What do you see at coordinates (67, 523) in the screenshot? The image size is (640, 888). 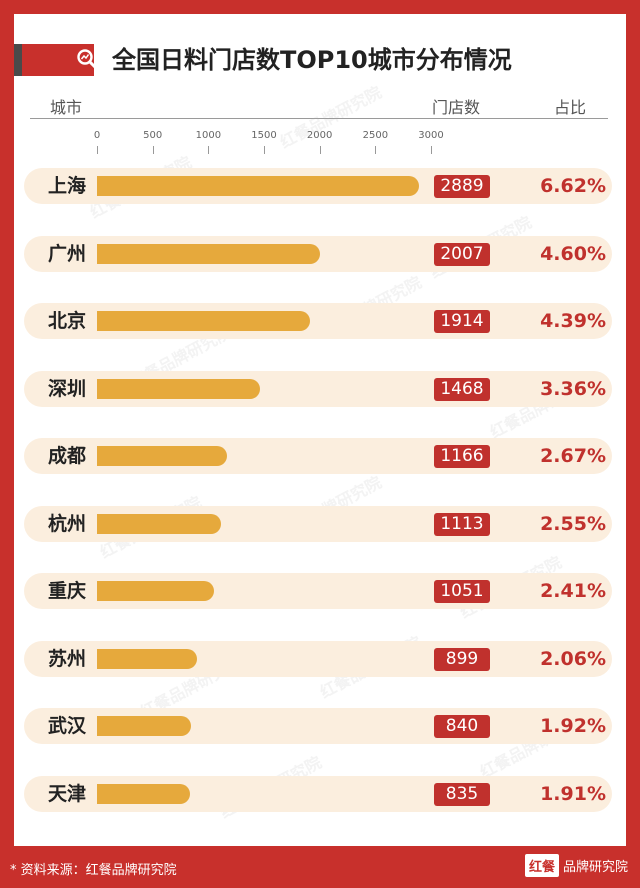 I see `category-label: 杭州` at bounding box center [67, 523].